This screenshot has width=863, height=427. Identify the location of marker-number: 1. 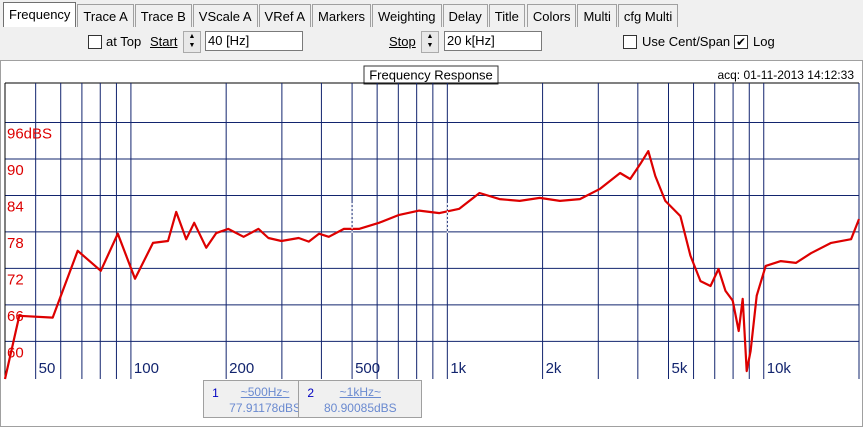
(215, 393).